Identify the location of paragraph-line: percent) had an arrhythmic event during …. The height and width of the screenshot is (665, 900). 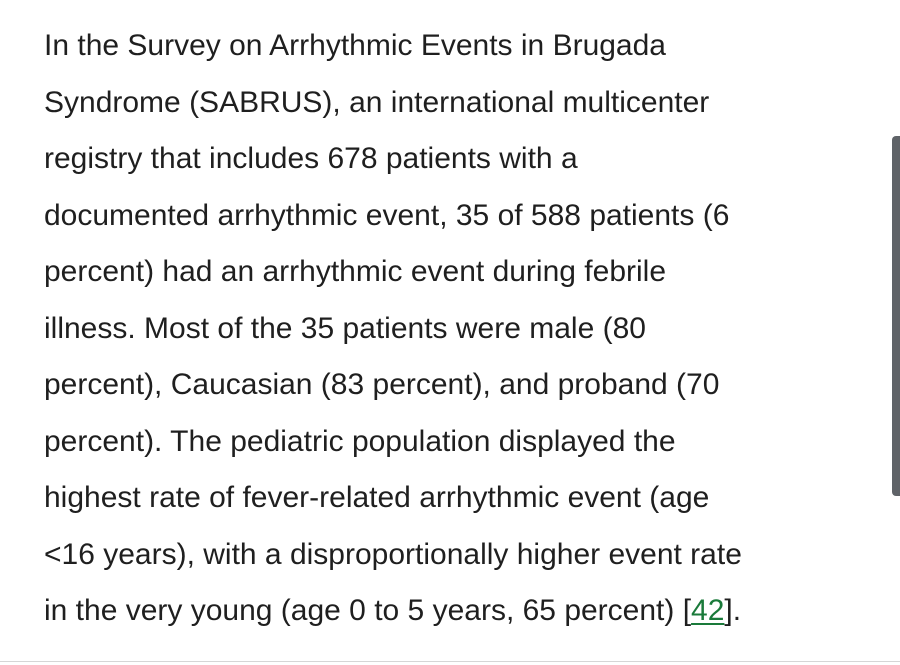
(355, 271).